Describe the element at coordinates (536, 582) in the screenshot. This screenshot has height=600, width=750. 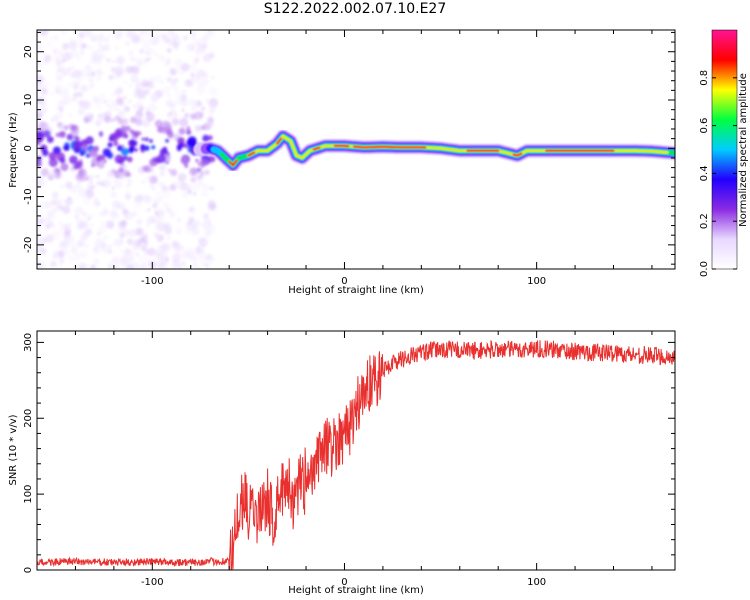
I see `x-tick-label: 100` at that location.